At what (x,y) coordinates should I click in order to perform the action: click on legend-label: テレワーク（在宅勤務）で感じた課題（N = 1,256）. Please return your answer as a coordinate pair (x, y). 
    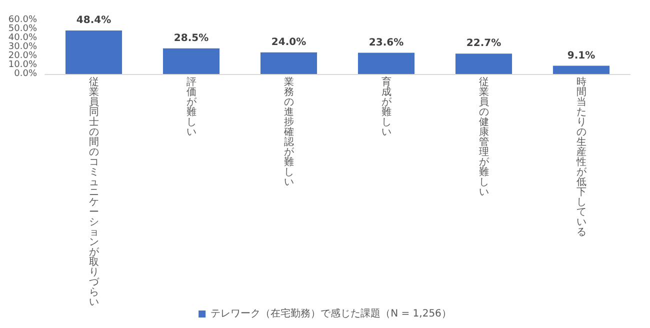
    Looking at the image, I should click on (331, 314).